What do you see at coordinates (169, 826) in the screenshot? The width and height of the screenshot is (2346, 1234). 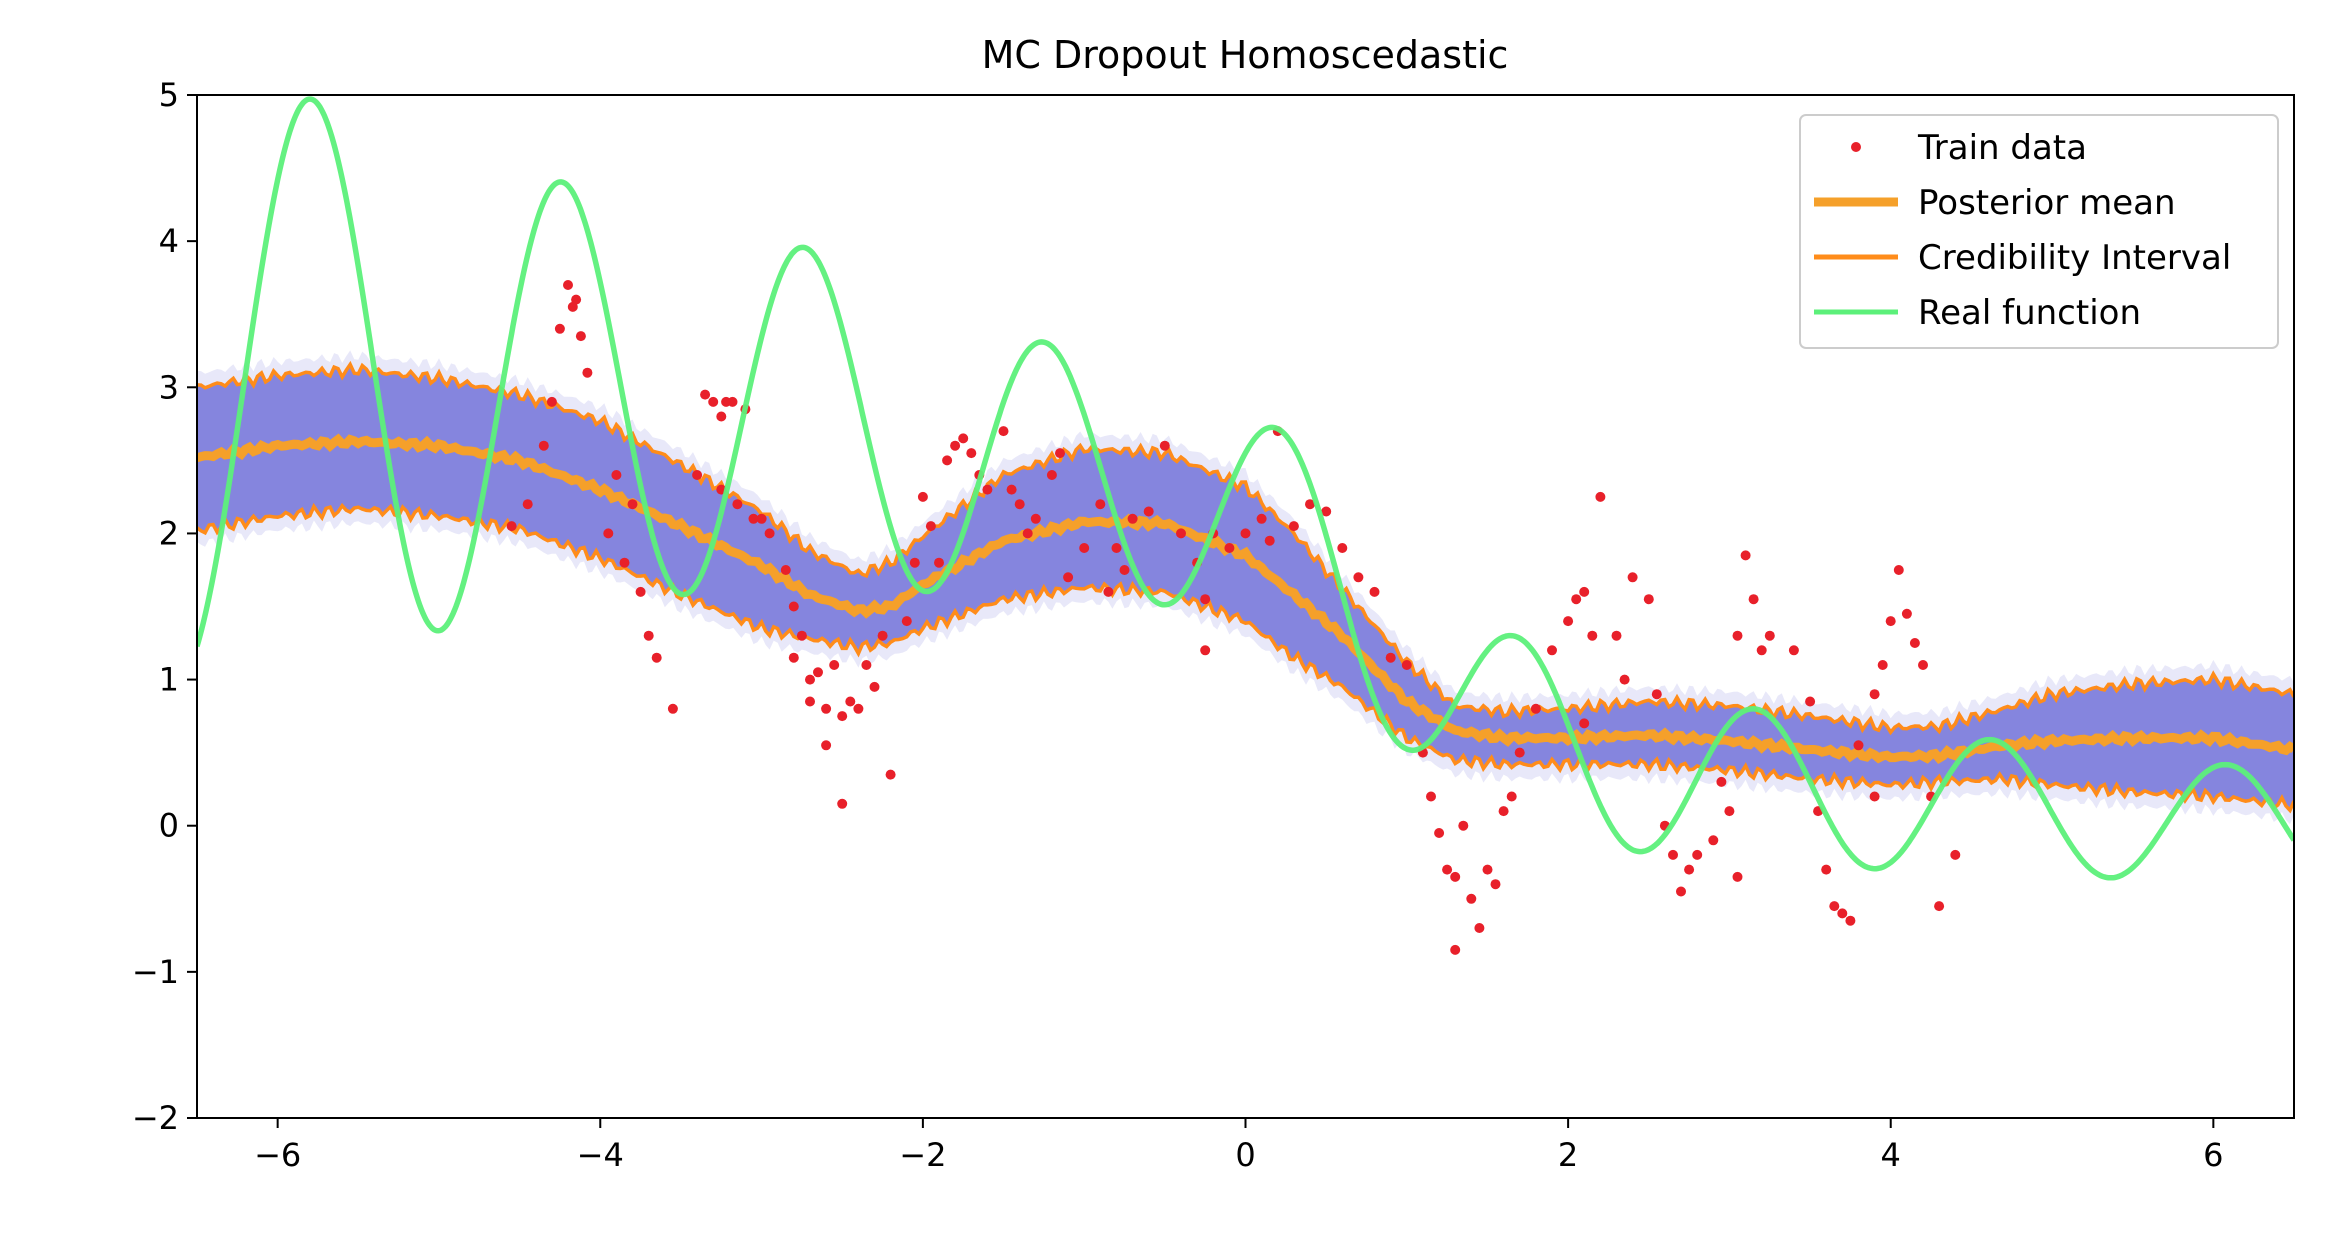 I see `y-tick-label: 0` at bounding box center [169, 826].